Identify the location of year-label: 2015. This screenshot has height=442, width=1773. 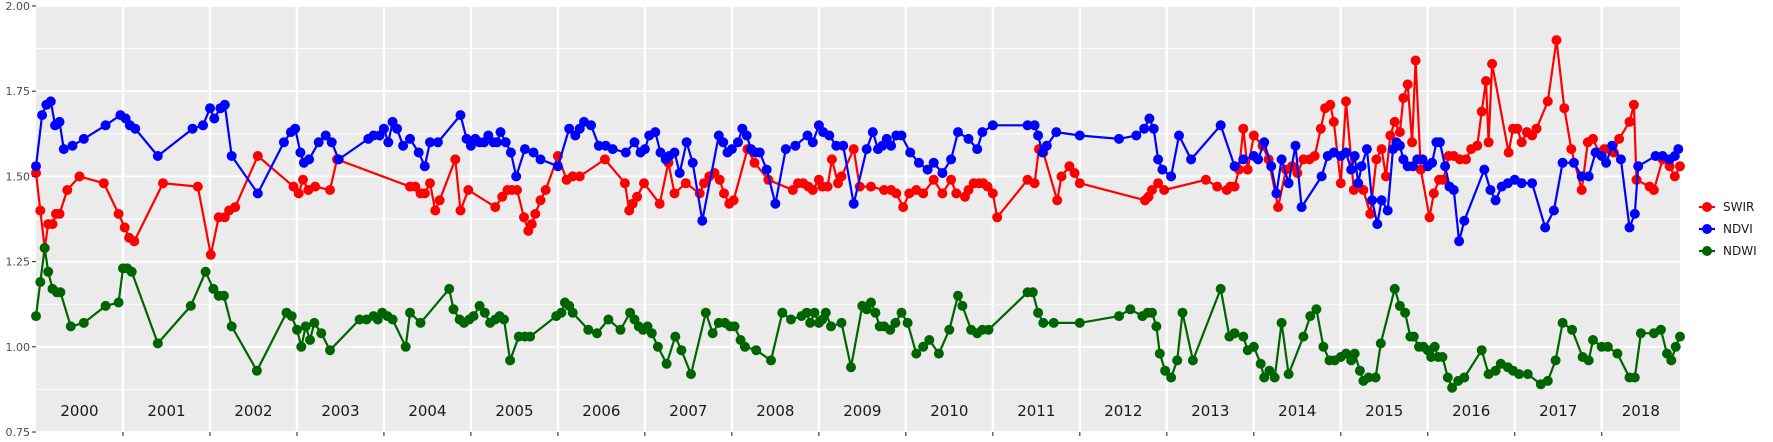
(1384, 411).